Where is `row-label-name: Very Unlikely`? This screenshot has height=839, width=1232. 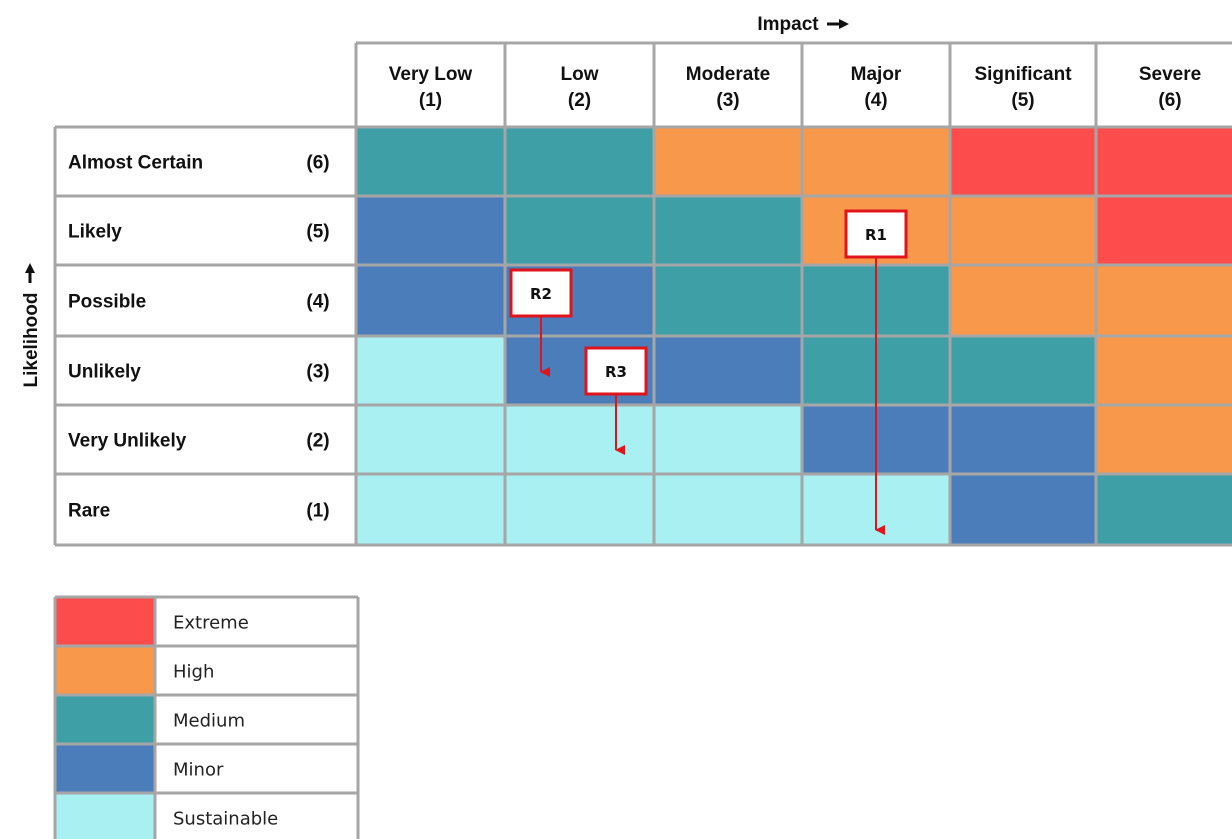 row-label-name: Very Unlikely is located at coordinates (127, 441).